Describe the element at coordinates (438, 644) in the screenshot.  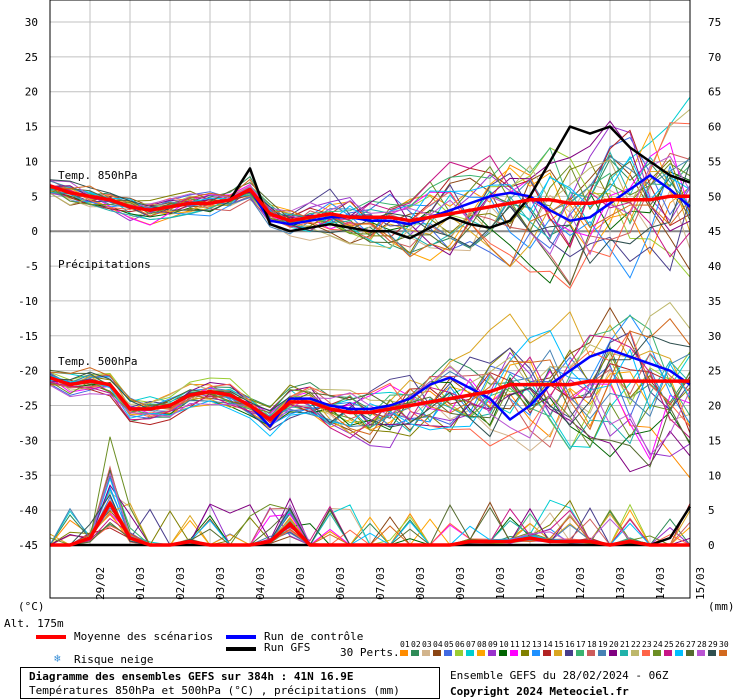
I see `pert-number: 04` at that location.